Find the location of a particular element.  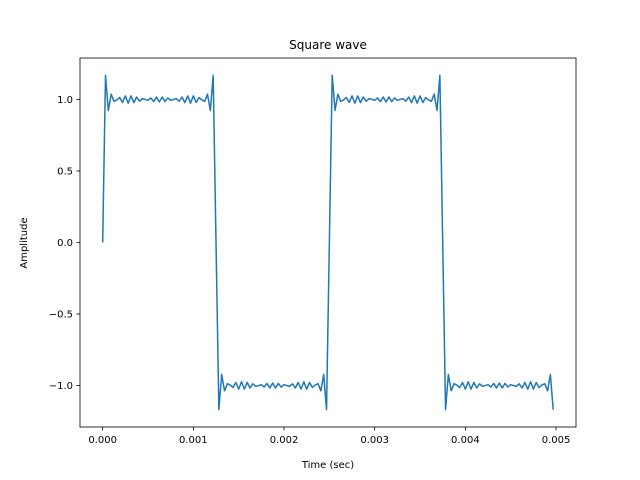

y-axis: −1.0 −0.5 0.0 0.5 1.0 is located at coordinates (64, 243).